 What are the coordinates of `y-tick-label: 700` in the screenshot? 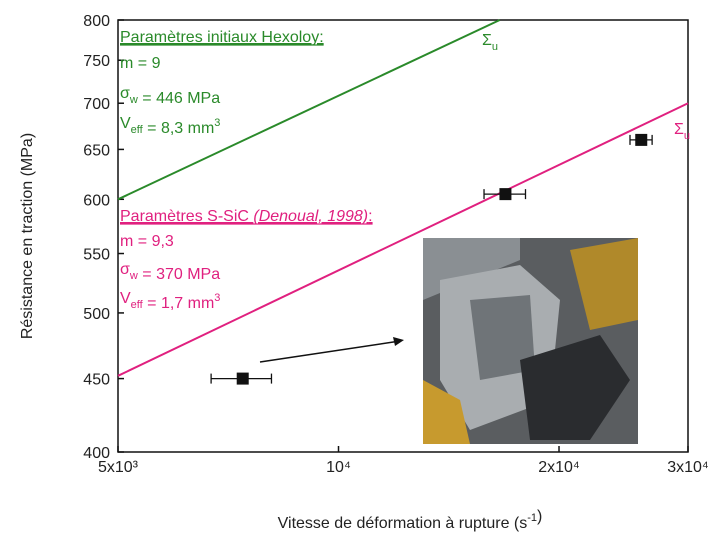 It's located at (96, 104).